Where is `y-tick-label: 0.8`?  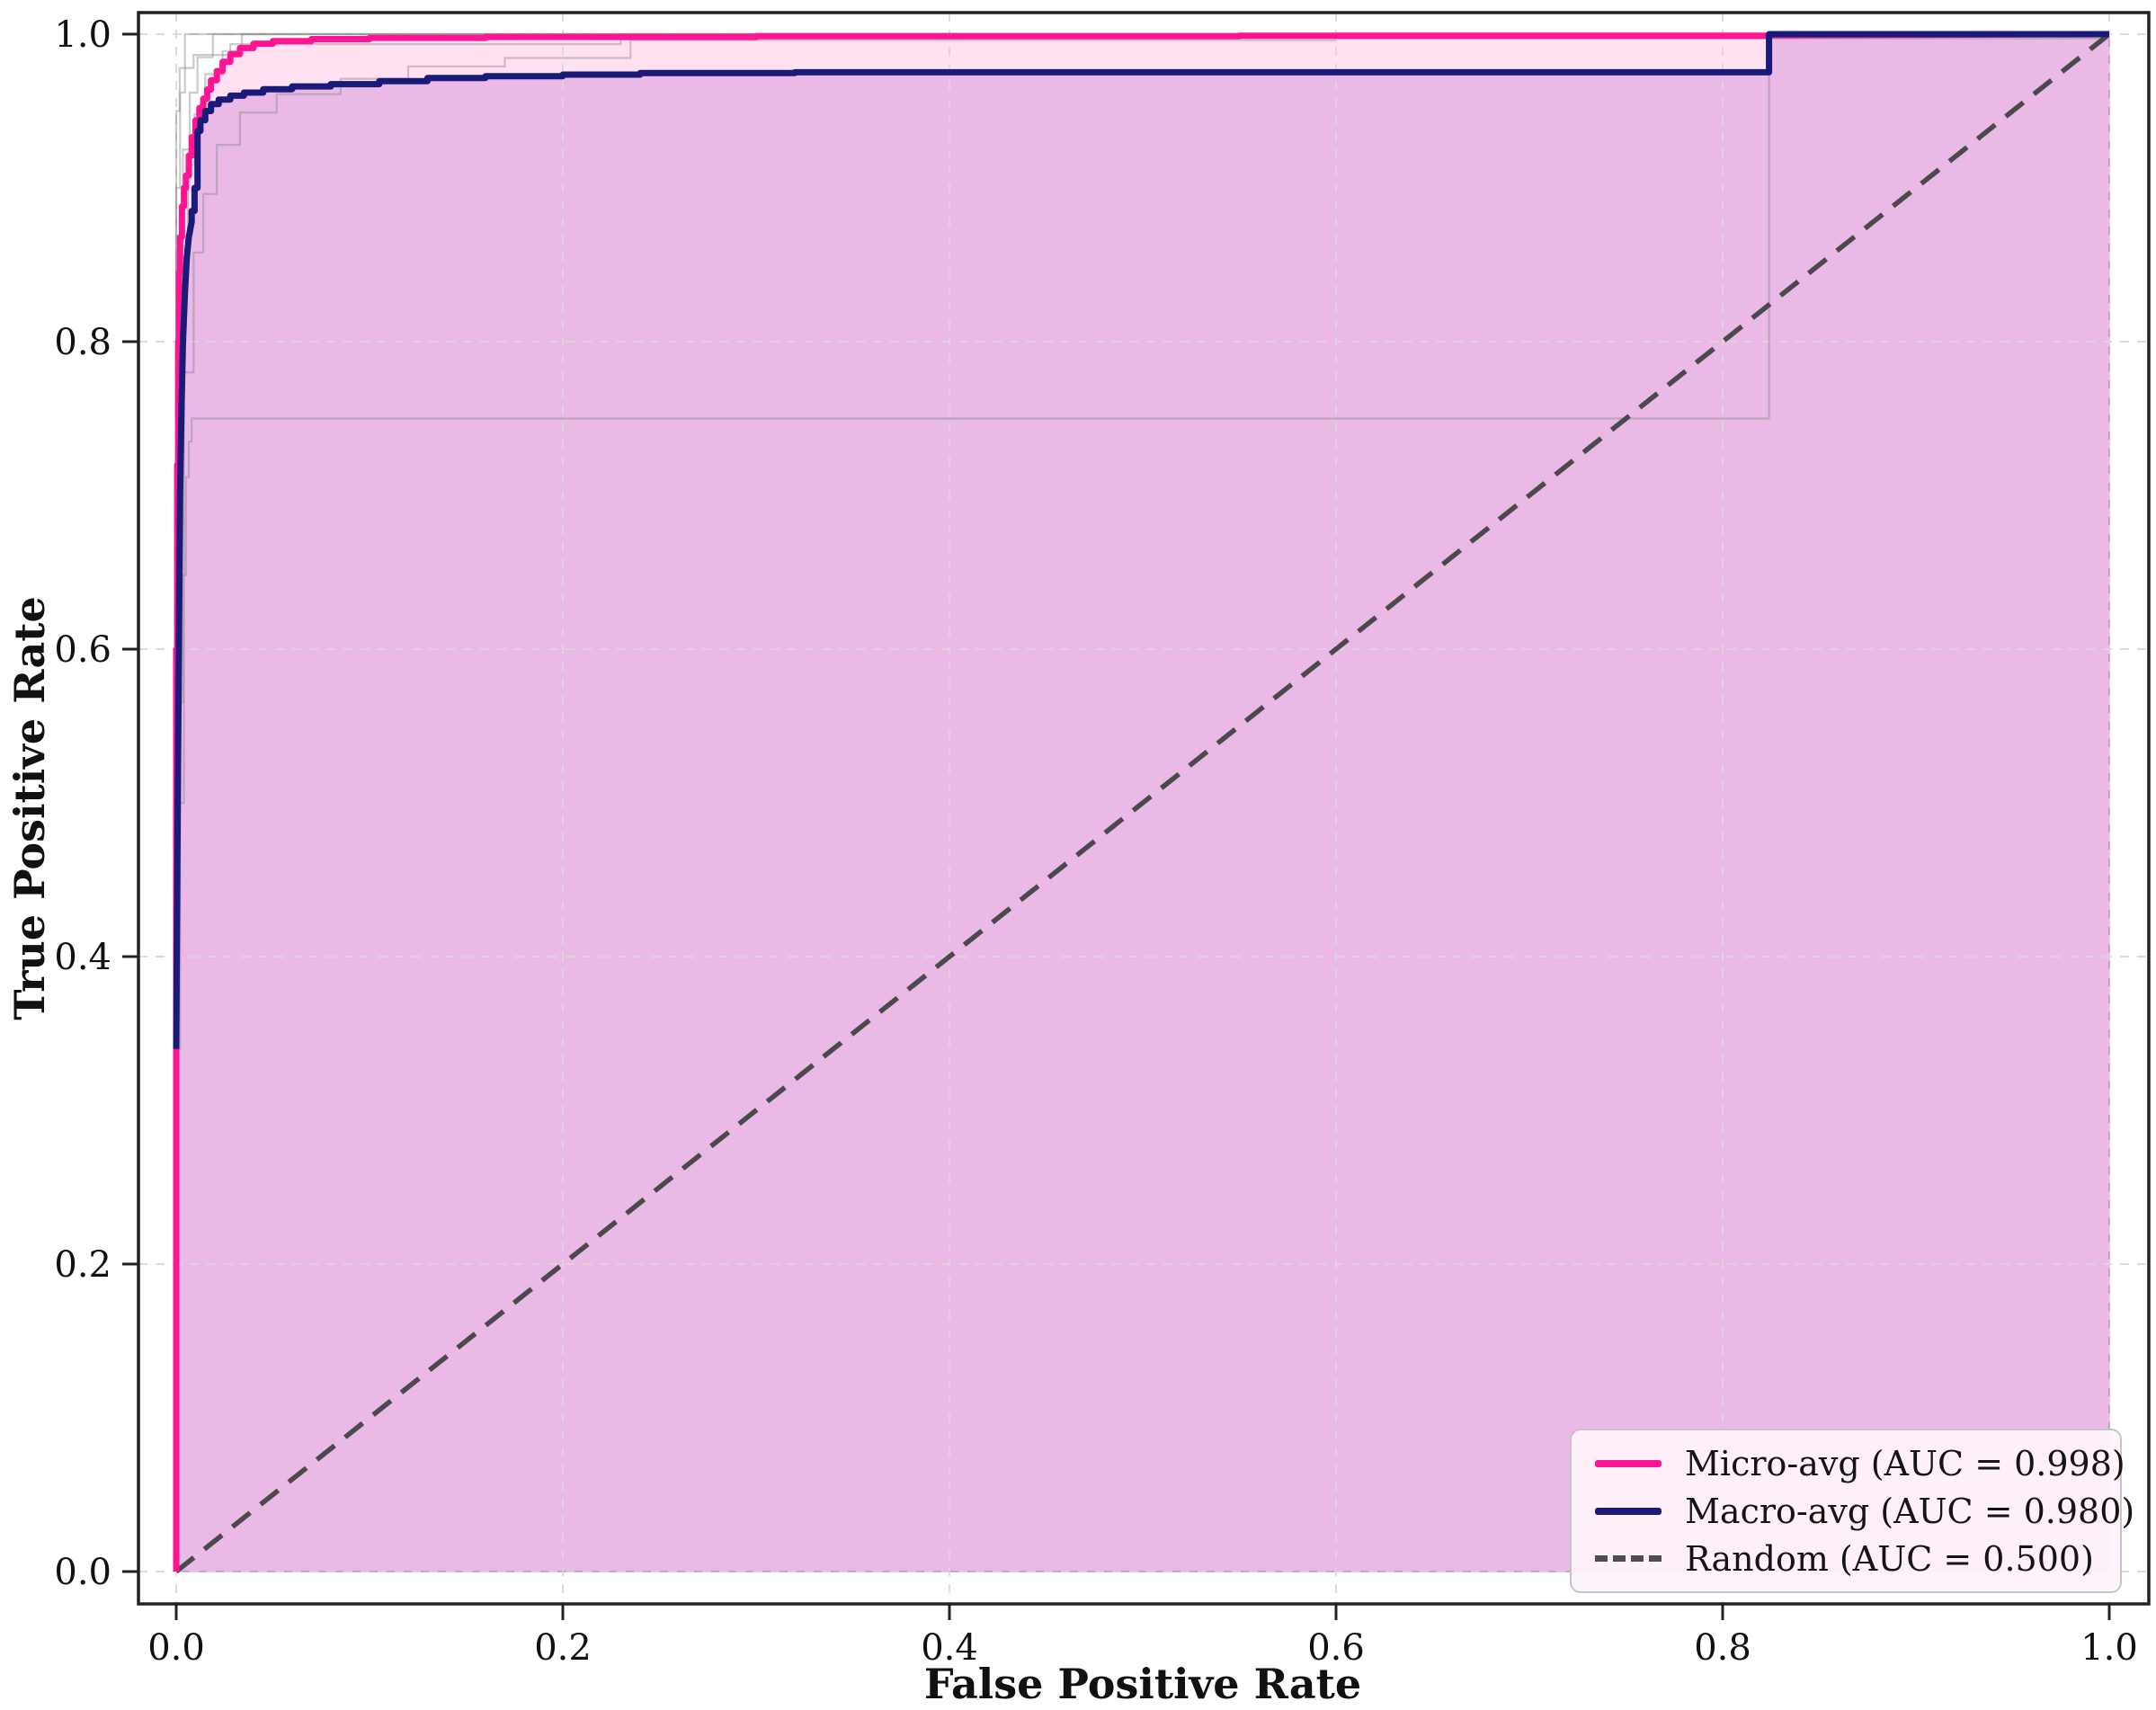
y-tick-label: 0.8 is located at coordinates (82, 342).